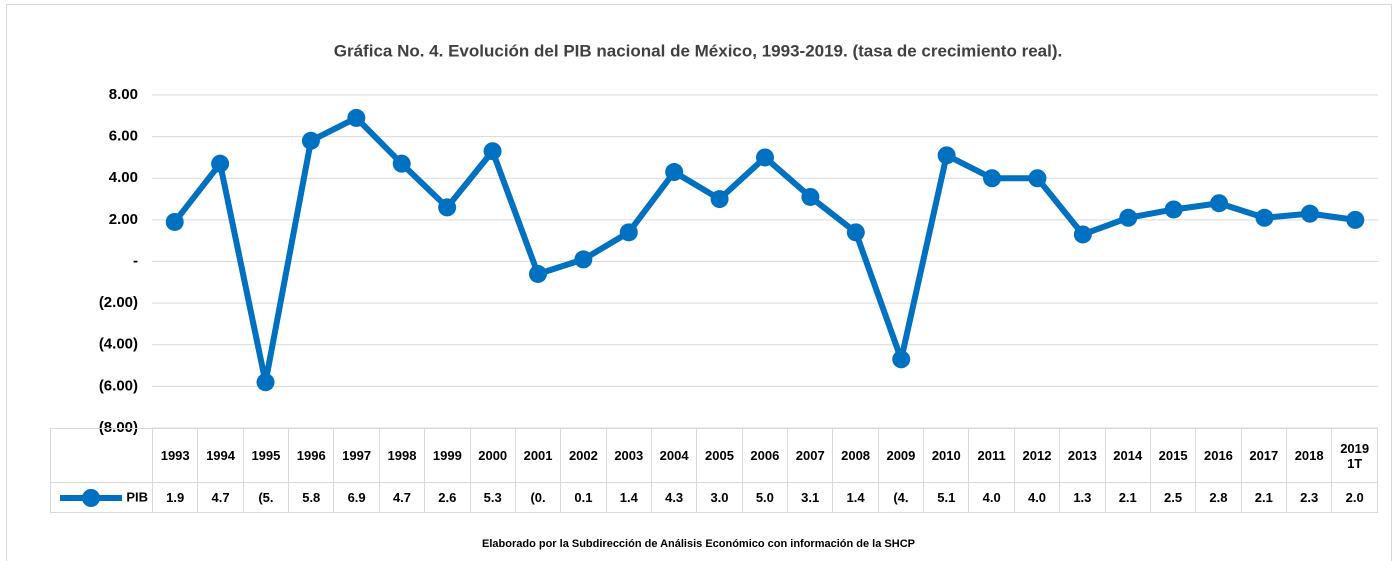  What do you see at coordinates (901, 497) in the screenshot?
I see `value-cell: (4.` at bounding box center [901, 497].